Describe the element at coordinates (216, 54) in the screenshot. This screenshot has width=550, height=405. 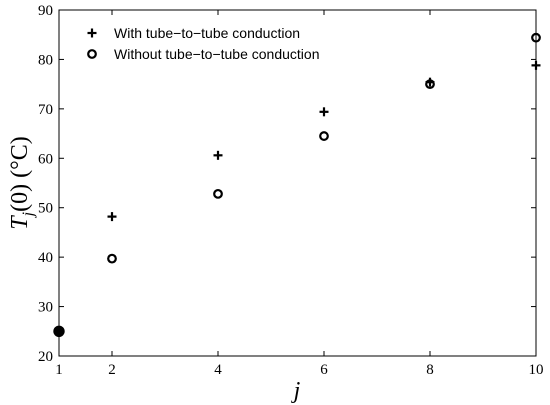
I see `legend-label-1: Without tube−to−tube conduction` at that location.